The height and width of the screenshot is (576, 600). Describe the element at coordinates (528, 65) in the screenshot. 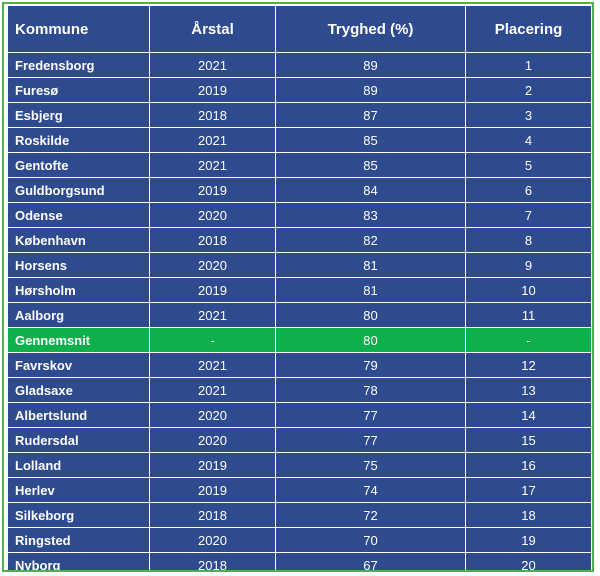

I see `cell-placering: 1` at that location.